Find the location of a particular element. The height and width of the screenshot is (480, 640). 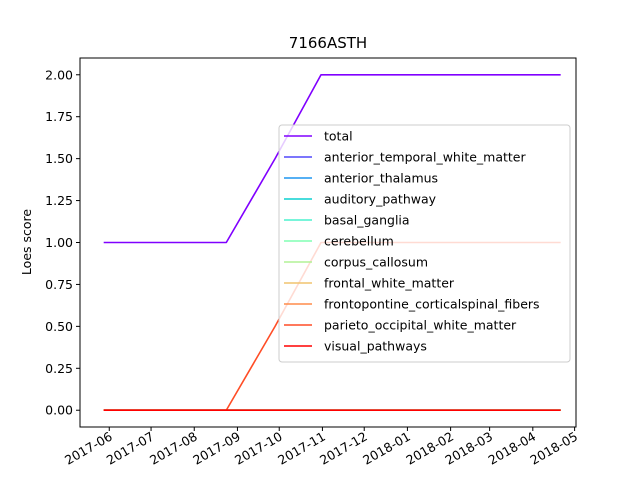

y-axis: 0.00 0.25 0.50 0.75 1.00 1.25 1.50 1.75 2.00 is located at coordinates (62, 242).